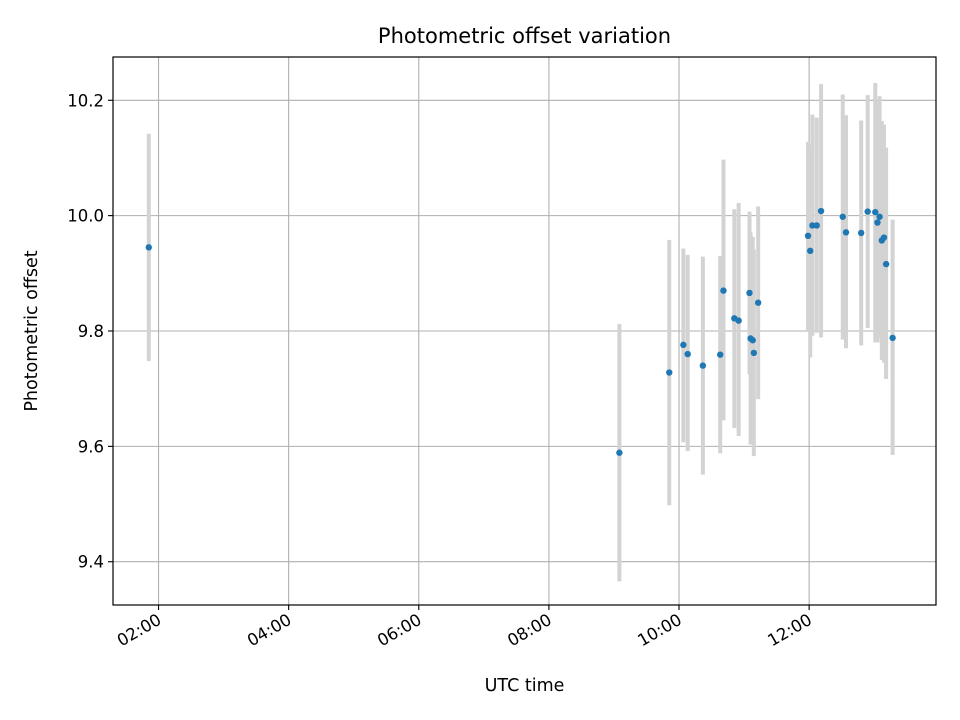 The width and height of the screenshot is (960, 720). Describe the element at coordinates (85, 100) in the screenshot. I see `y-tick-label: 10.2` at that location.